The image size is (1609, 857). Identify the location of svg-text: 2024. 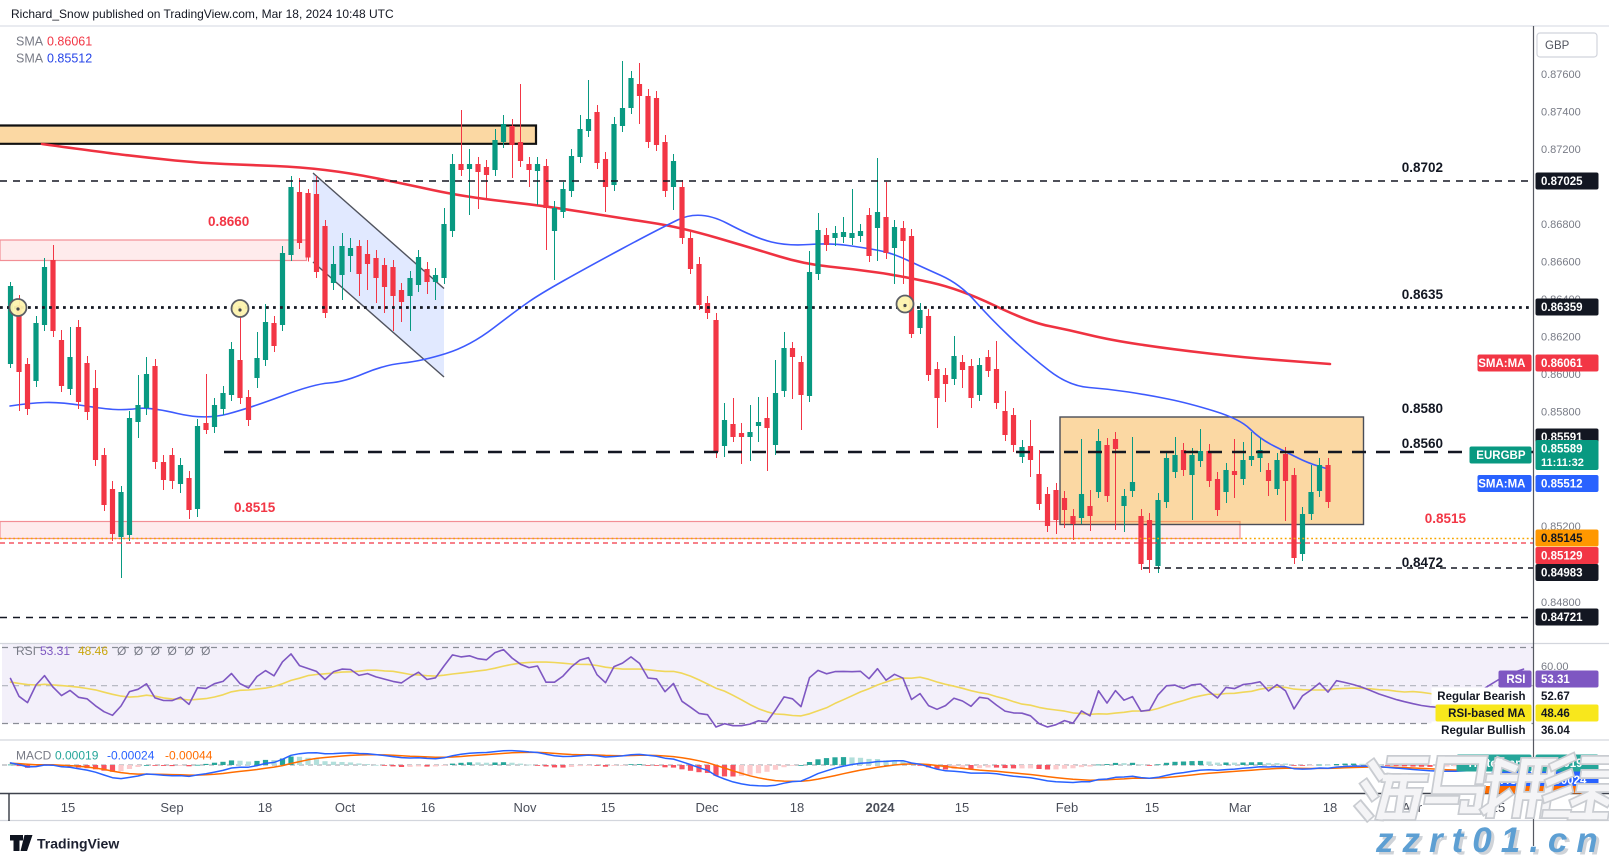
(881, 807).